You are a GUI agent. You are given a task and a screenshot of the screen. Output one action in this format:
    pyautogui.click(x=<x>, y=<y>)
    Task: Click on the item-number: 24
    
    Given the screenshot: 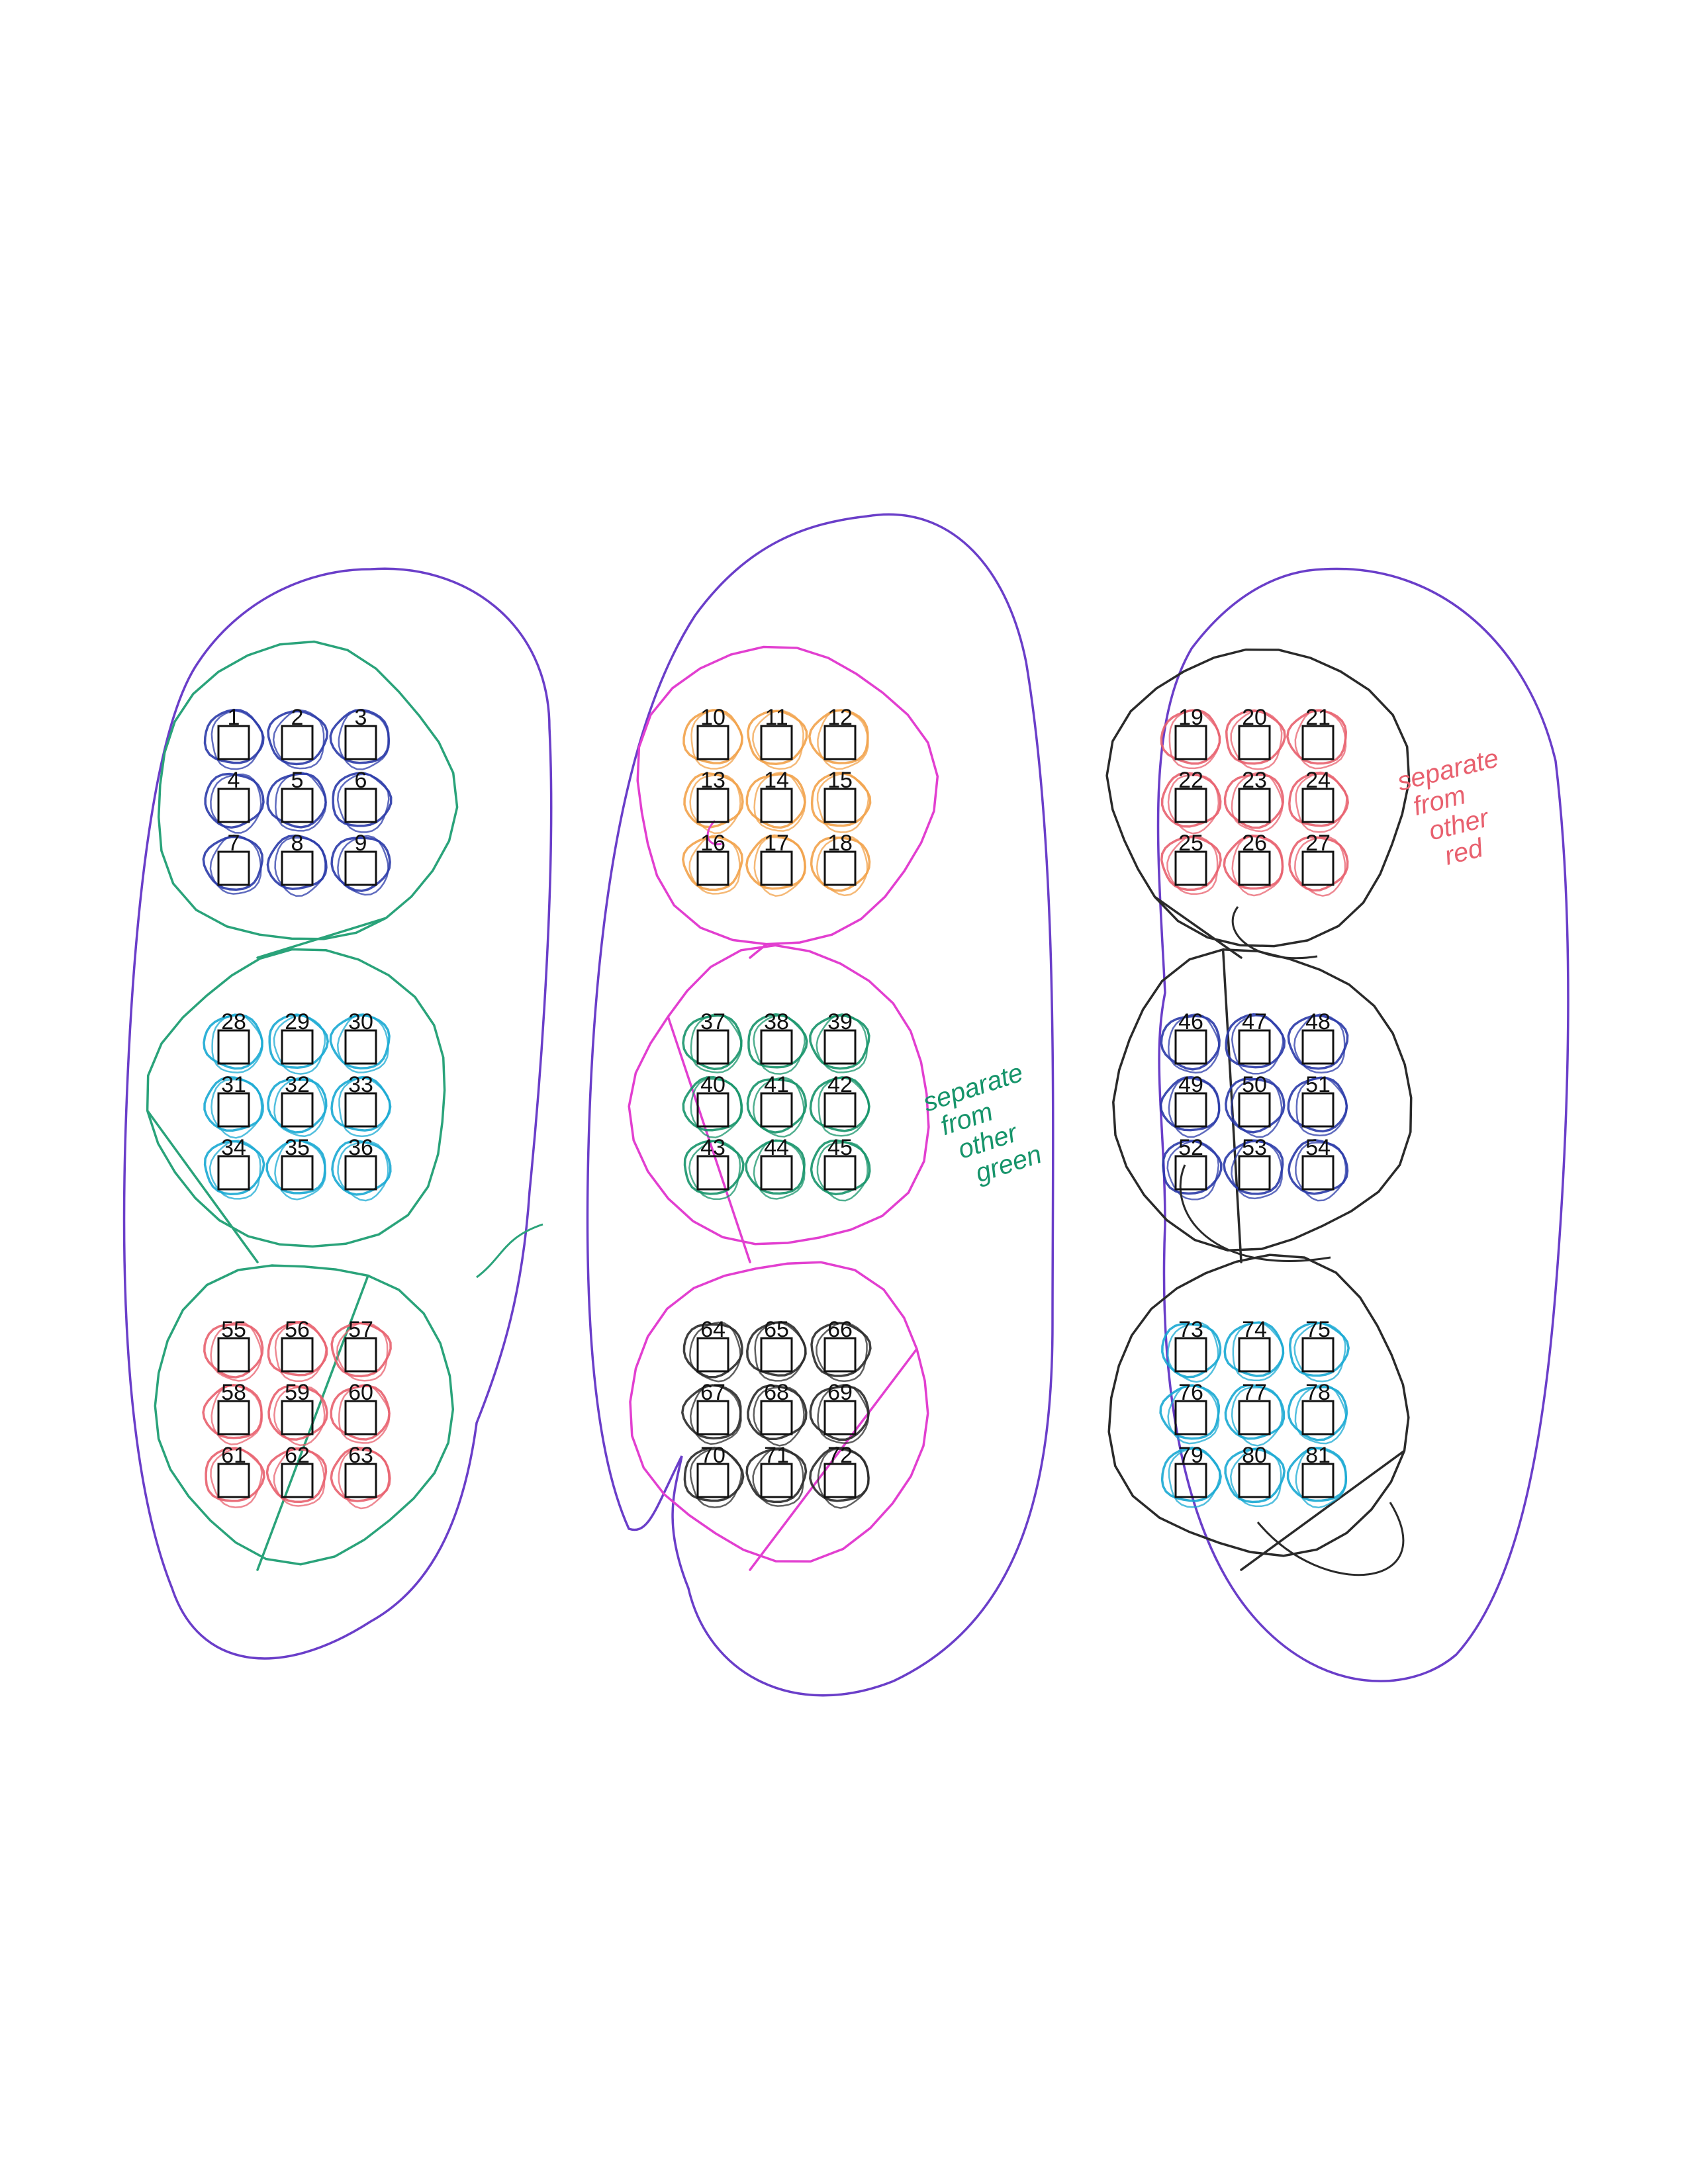 What is the action you would take?
    pyautogui.click(x=1318, y=781)
    